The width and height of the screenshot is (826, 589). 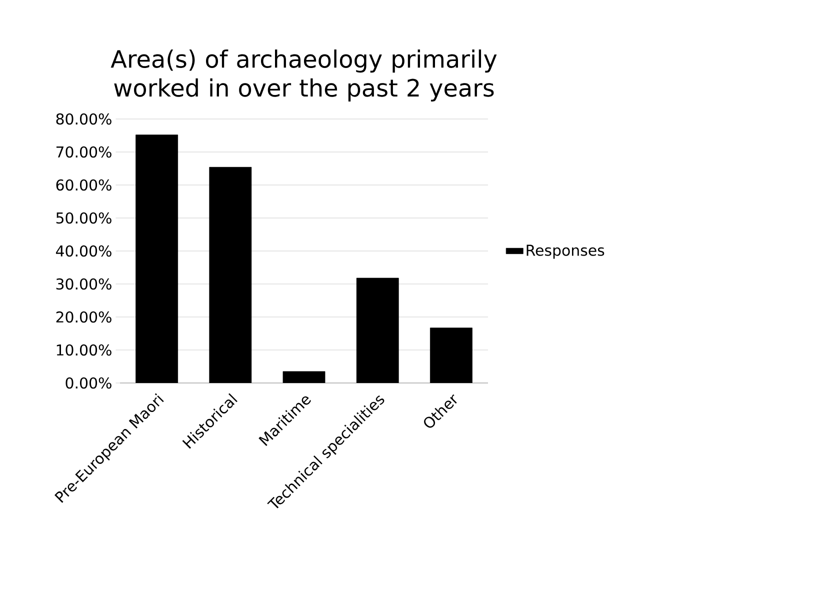 What do you see at coordinates (84, 119) in the screenshot?
I see `y-tick-label: 80.00%` at bounding box center [84, 119].